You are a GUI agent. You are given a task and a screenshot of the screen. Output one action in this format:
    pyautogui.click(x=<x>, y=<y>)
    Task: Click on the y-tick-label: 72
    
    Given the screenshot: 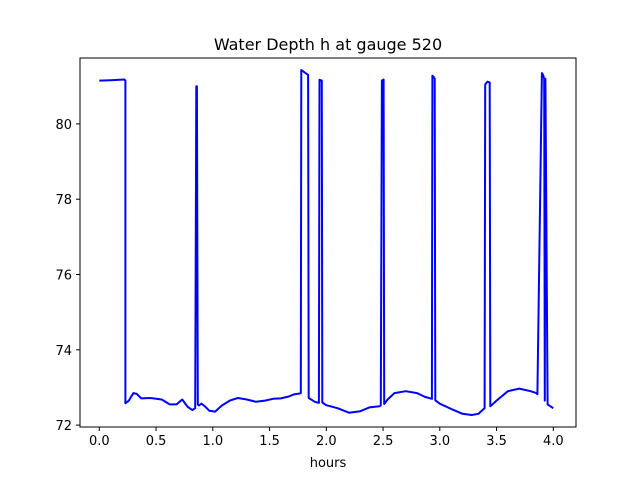 What is the action you would take?
    pyautogui.click(x=63, y=426)
    